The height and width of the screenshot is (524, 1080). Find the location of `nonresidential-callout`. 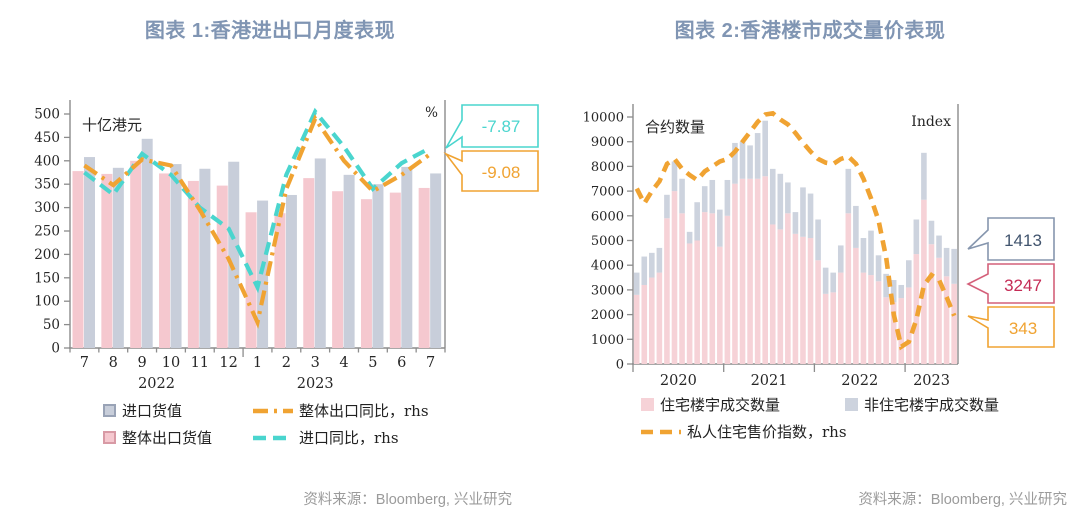

nonresidential-callout is located at coordinates (1011, 239).